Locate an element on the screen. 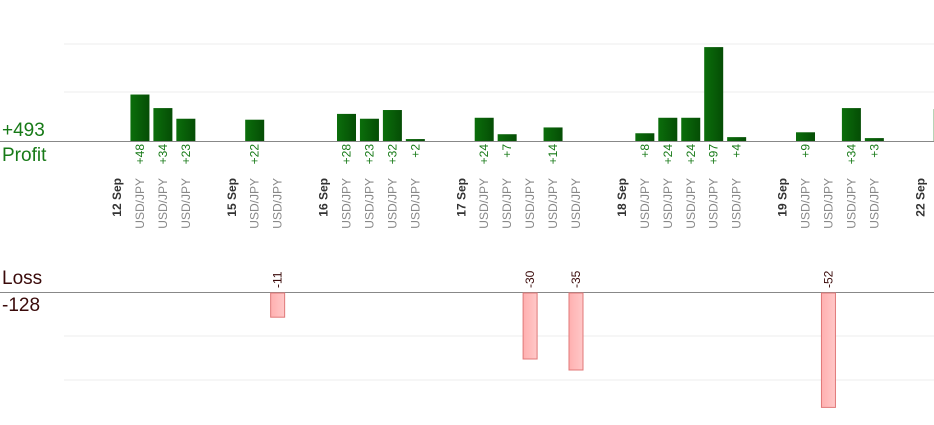 This screenshot has width=934, height=425. profit-label: Profit is located at coordinates (24, 156).